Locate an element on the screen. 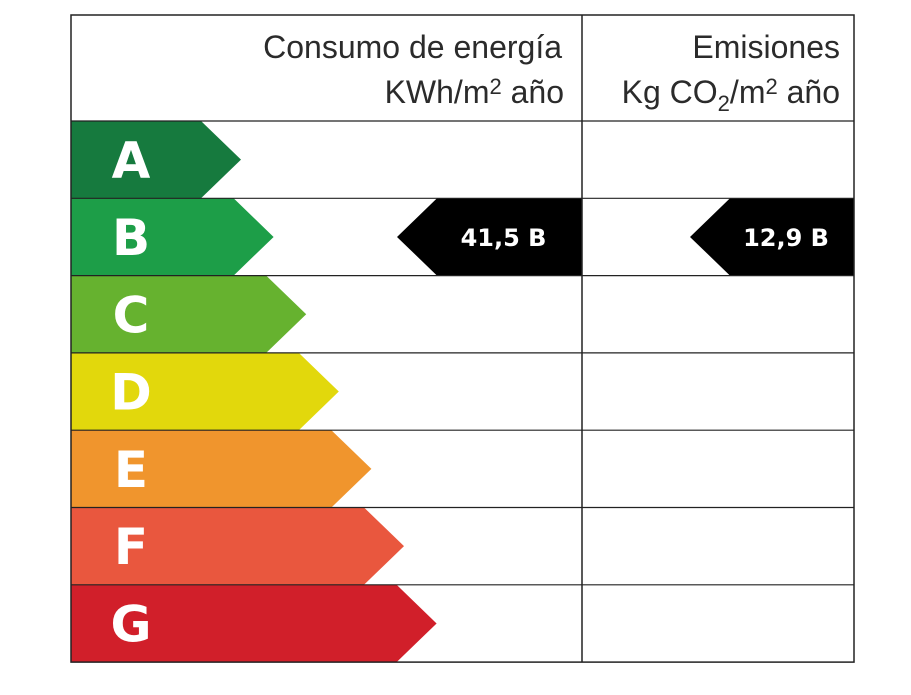  emissions-unit-prefix: Kg CO is located at coordinates (670, 92).